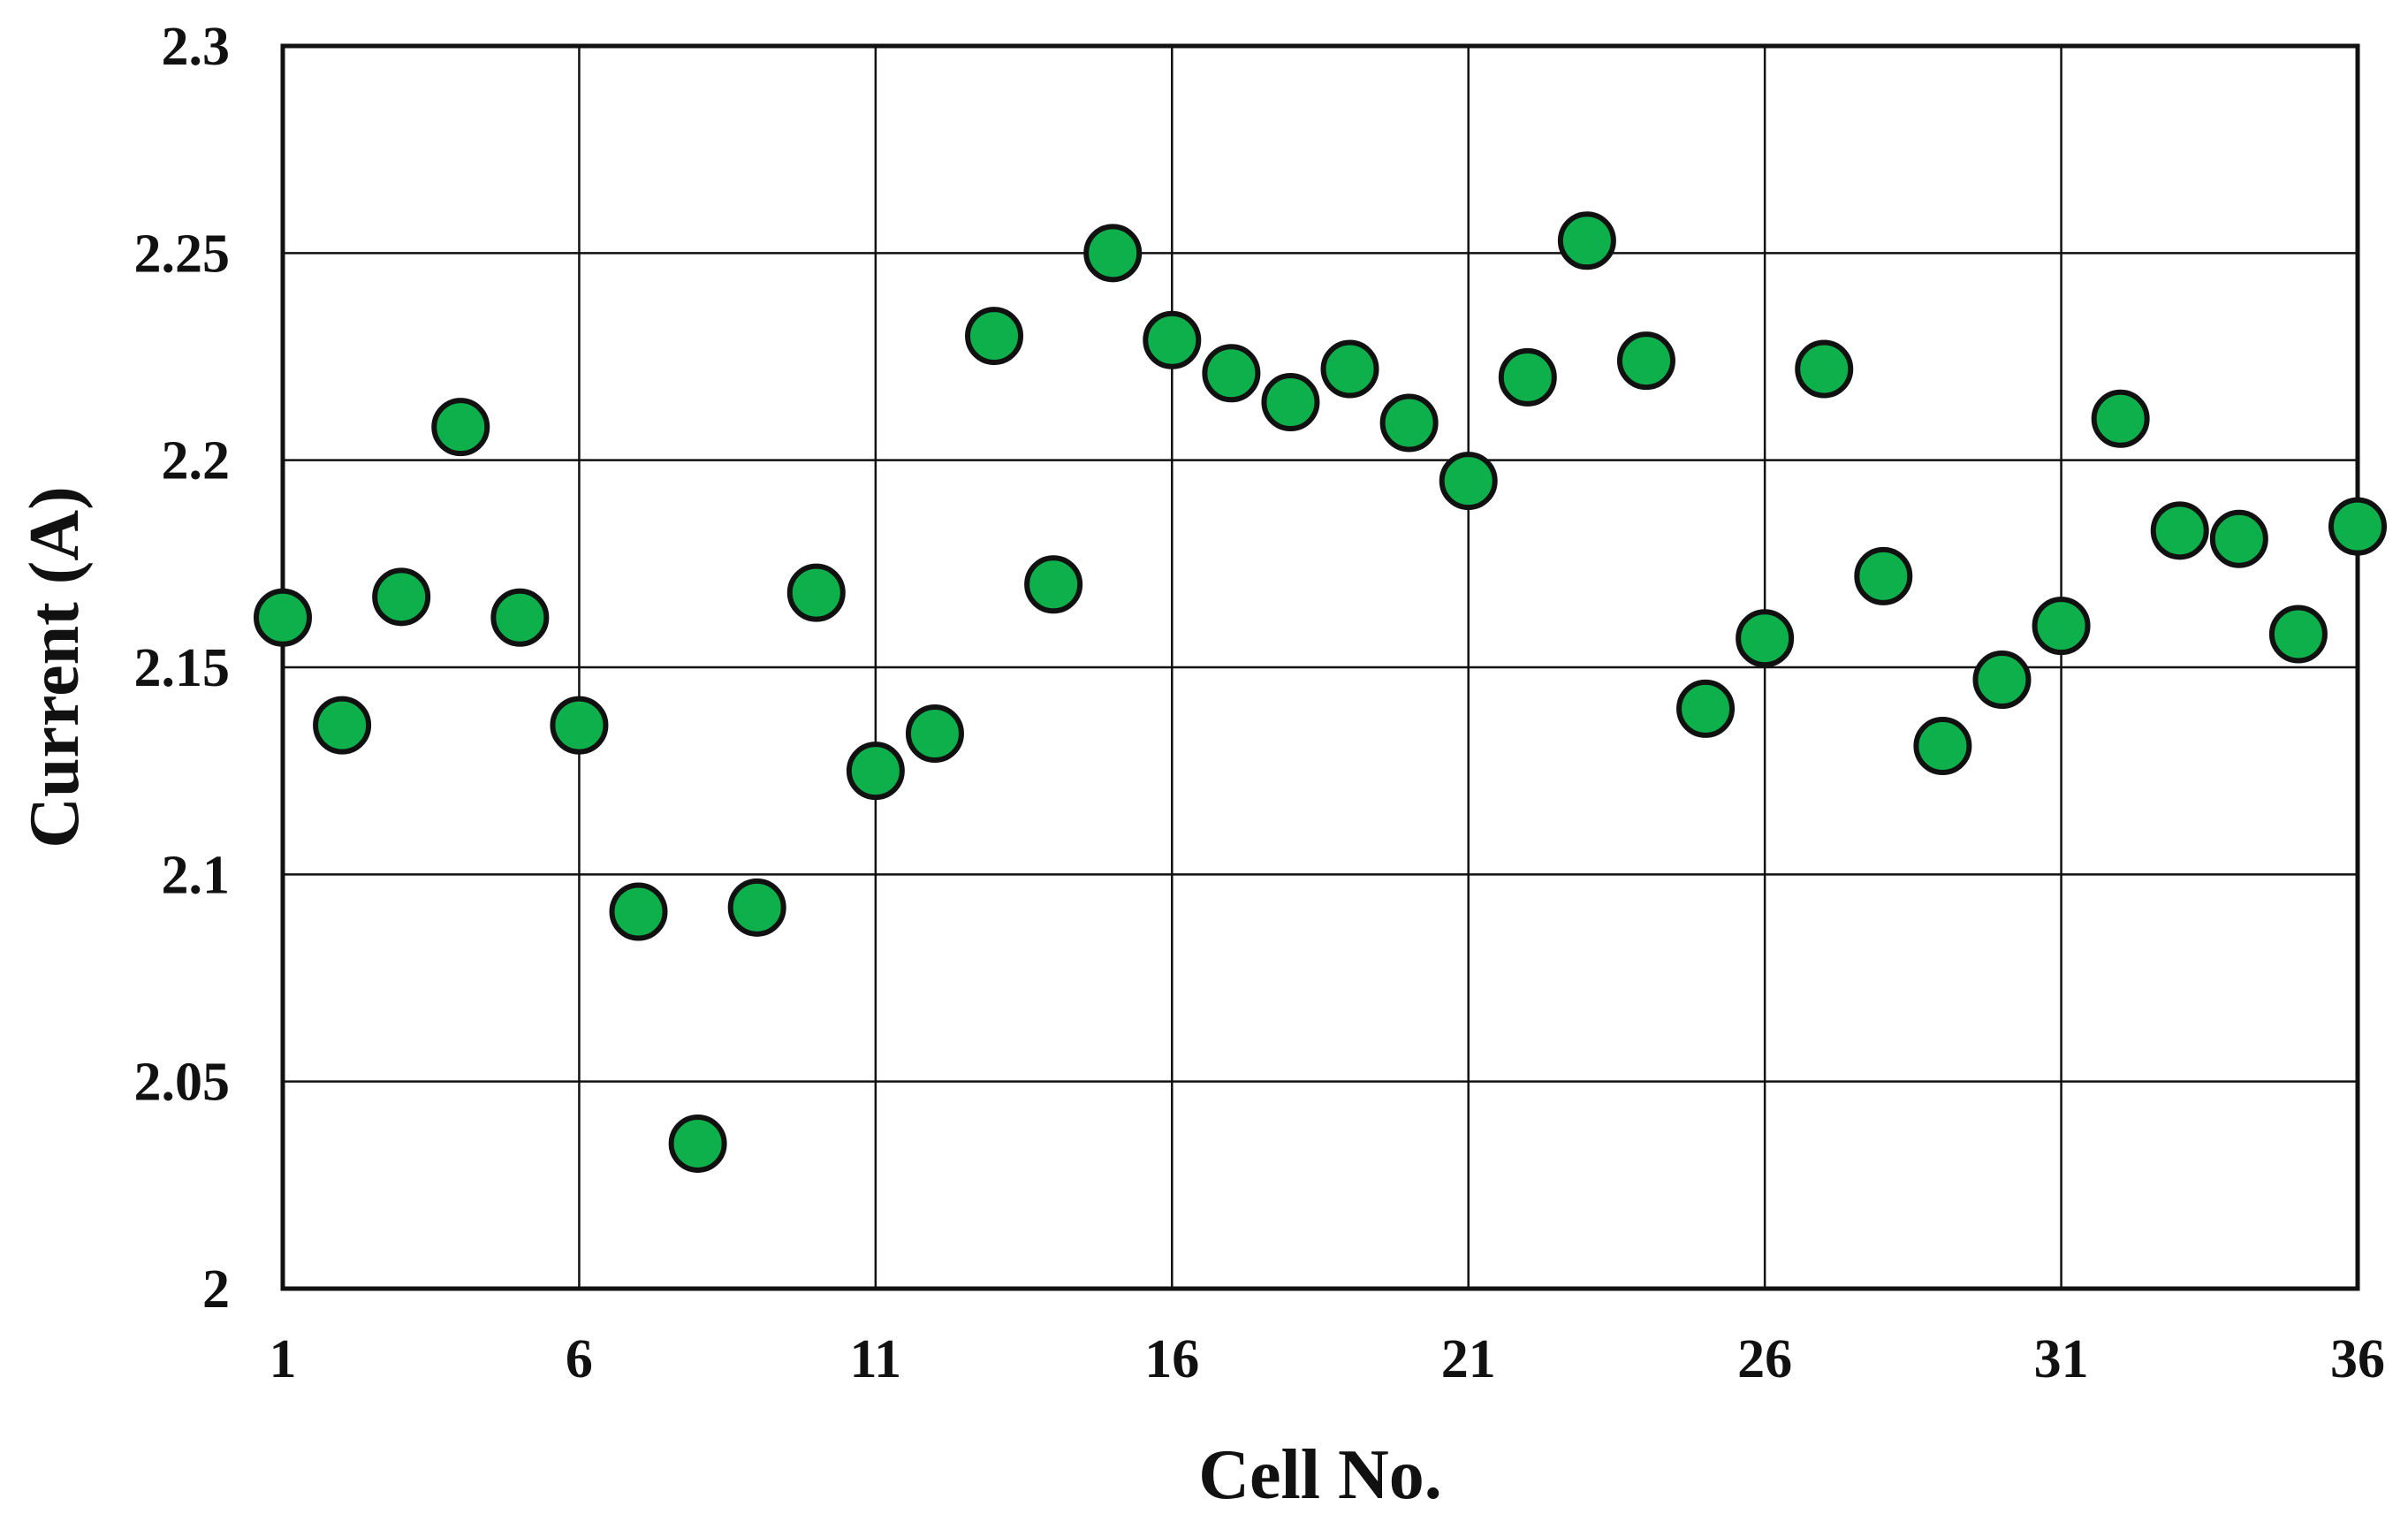 This screenshot has width=2408, height=1514. Describe the element at coordinates (579, 1359) in the screenshot. I see `x-tick-label: 6` at that location.